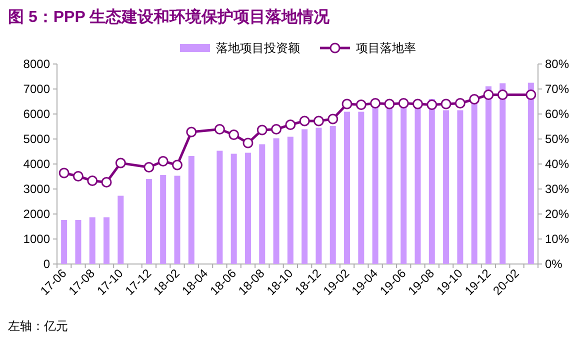  Describe the element at coordinates (557, 64) in the screenshot. I see `y2-tick-label: 80%` at that location.